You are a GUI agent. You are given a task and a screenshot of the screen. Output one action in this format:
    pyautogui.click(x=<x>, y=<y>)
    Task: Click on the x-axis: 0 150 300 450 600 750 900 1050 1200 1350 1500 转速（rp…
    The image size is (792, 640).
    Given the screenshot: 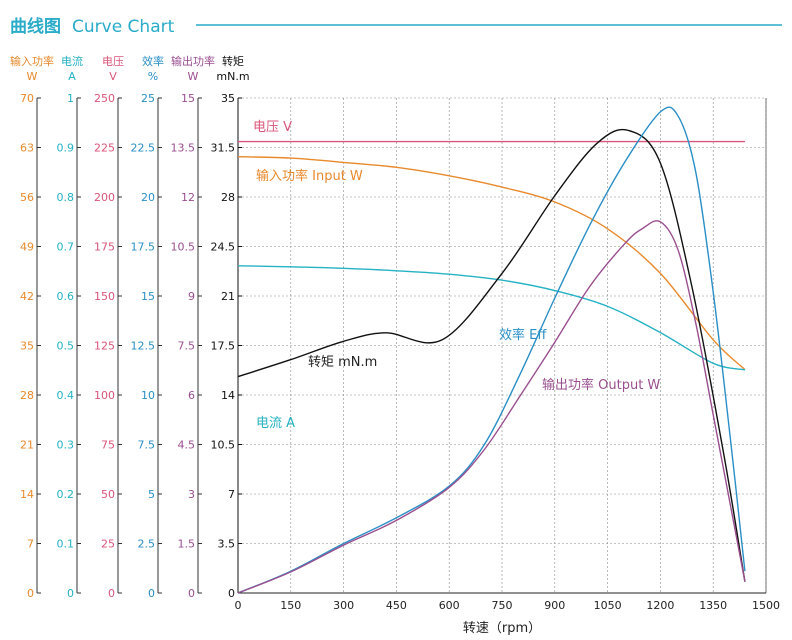 What is the action you would take?
    pyautogui.click(x=507, y=614)
    